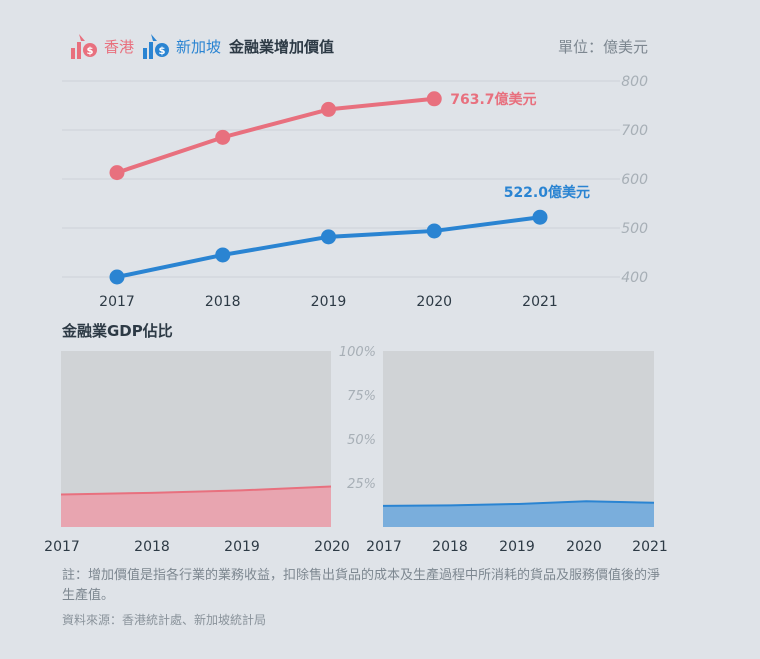  Describe the element at coordinates (119, 46) in the screenshot. I see `legend-hk-label: 香港` at that location.